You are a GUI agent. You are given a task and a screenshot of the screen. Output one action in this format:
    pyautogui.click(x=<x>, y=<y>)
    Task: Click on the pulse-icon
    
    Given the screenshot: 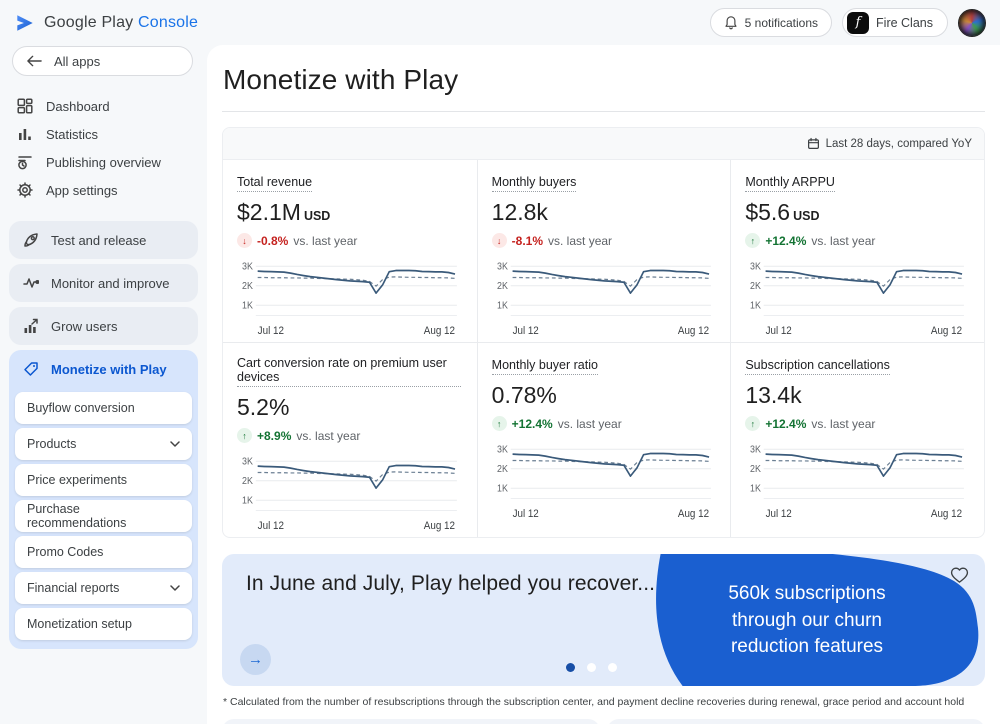 What is the action you would take?
    pyautogui.click(x=31, y=283)
    